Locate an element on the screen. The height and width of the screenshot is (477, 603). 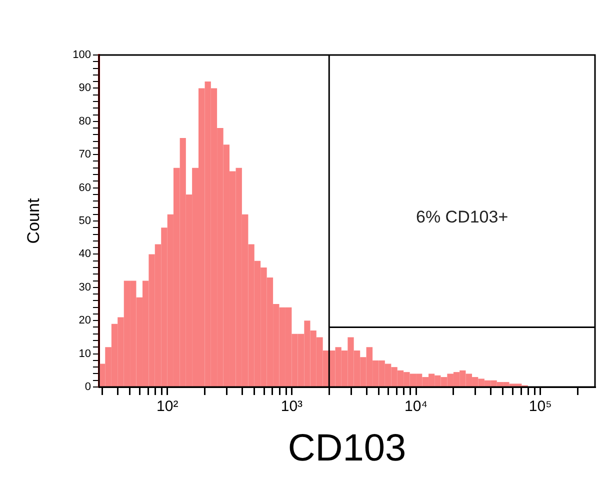
y-tick-label: 60 is located at coordinates (84, 188).